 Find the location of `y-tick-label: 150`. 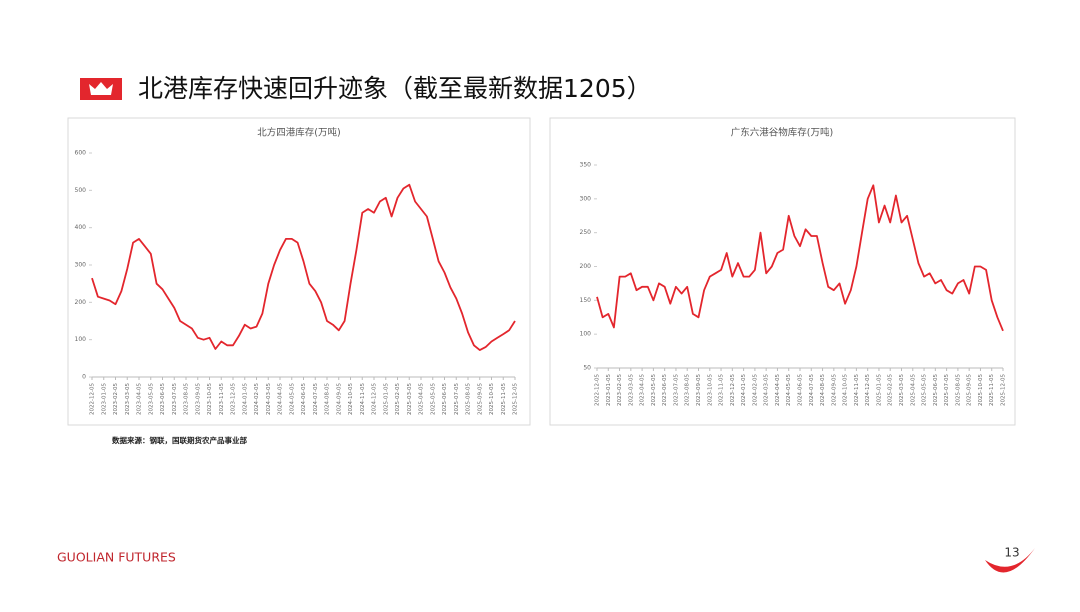

y-tick-label: 150 is located at coordinates (586, 300).